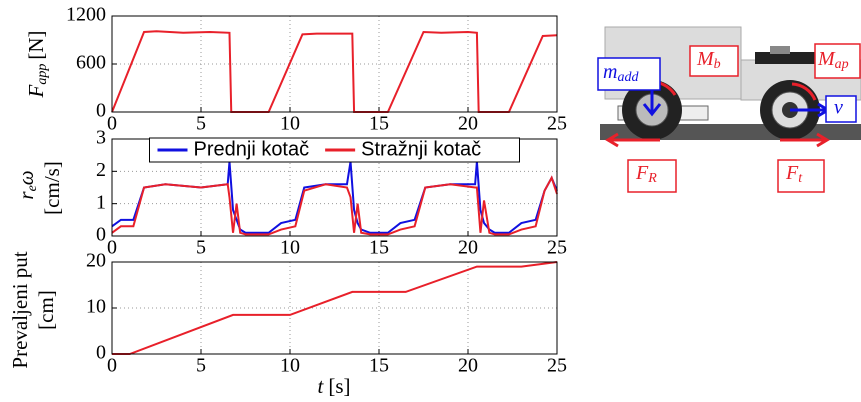  What do you see at coordinates (96, 261) in the screenshot?
I see `y-tick-label: 20` at bounding box center [96, 261].